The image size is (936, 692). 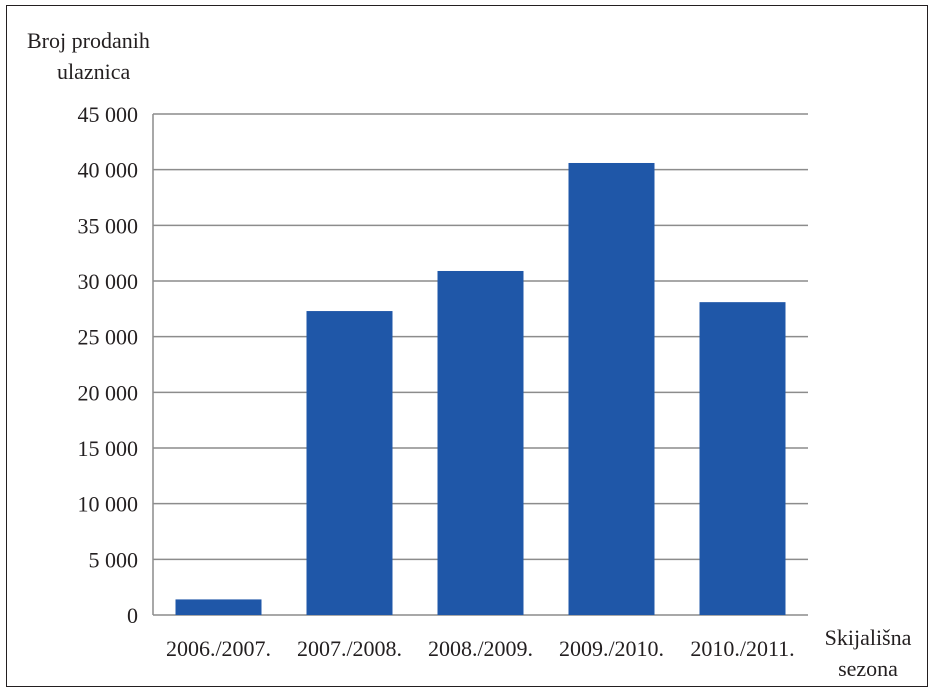 What do you see at coordinates (108, 448) in the screenshot?
I see `y-tick-label: 15 000` at bounding box center [108, 448].